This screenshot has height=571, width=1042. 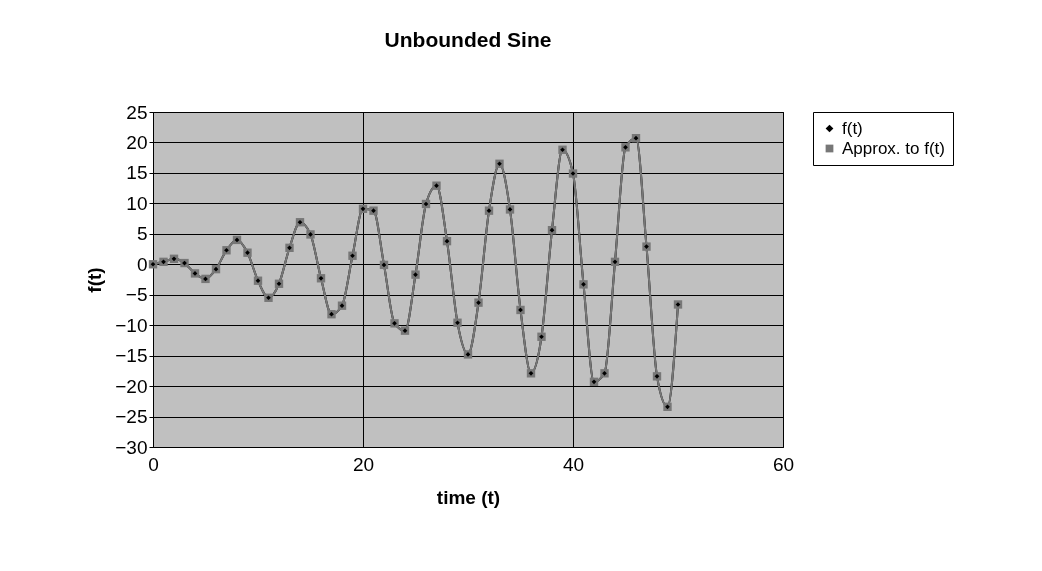 I want to click on y-tick-label: 0, so click(x=142, y=264).